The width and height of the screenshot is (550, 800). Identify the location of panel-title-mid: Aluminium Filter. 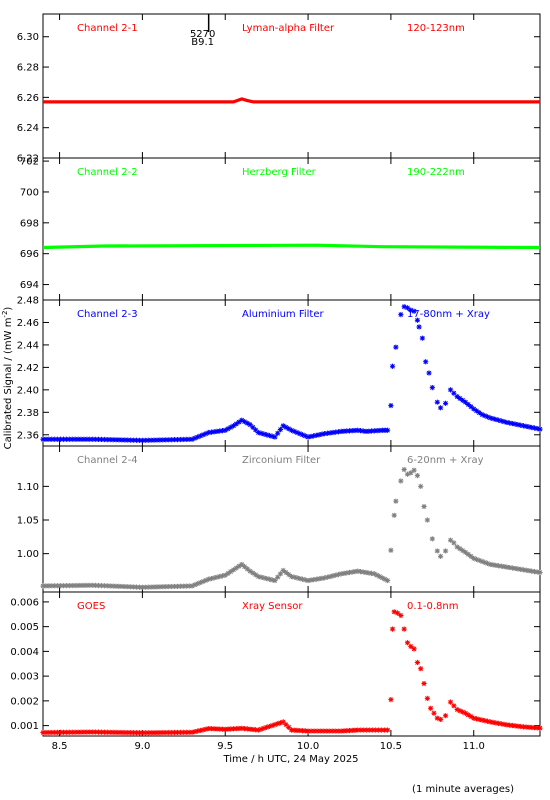
(283, 314).